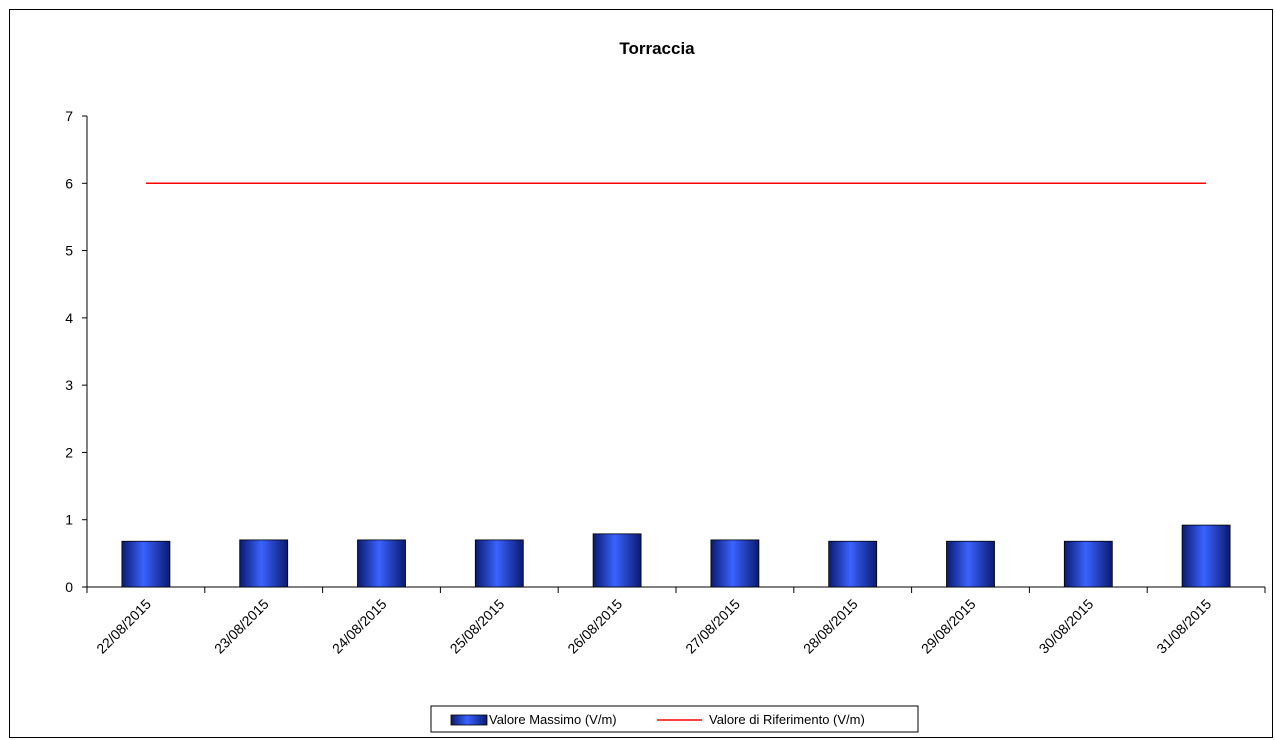 The image size is (1275, 740). Describe the element at coordinates (477, 626) in the screenshot. I see `x-tick-label: 25/08/2015` at that location.